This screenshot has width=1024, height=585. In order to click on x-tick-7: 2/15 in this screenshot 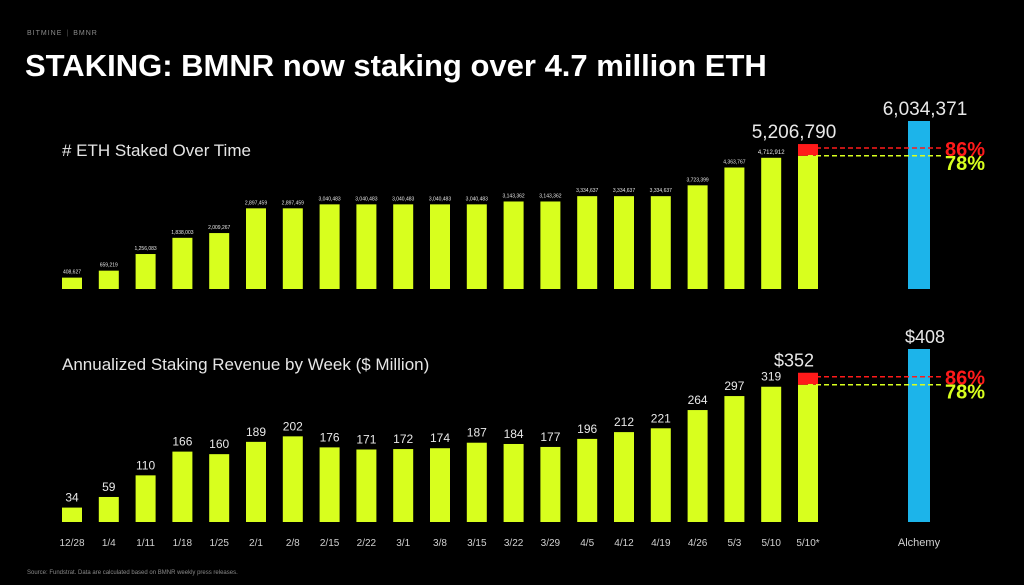, I will do `click(330, 543)`.